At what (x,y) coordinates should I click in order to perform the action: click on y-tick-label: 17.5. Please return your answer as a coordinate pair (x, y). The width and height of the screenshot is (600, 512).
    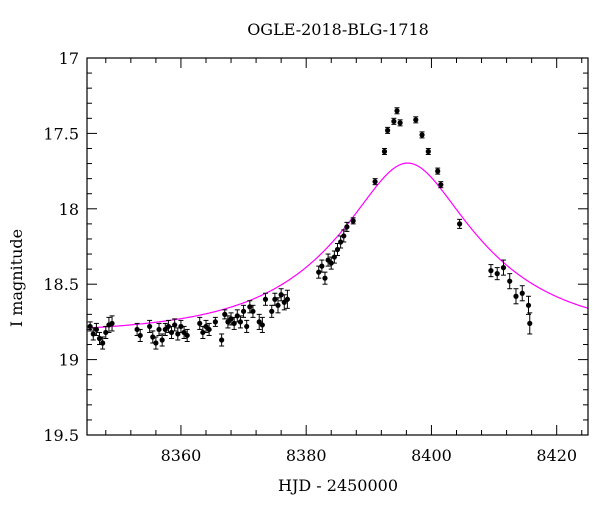
    Looking at the image, I should click on (61, 133).